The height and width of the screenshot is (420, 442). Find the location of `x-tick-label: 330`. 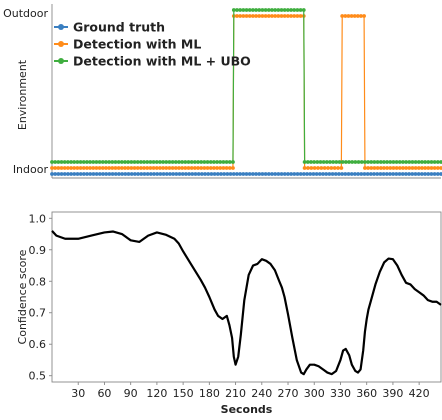

x-tick-label: 330 is located at coordinates (340, 393).